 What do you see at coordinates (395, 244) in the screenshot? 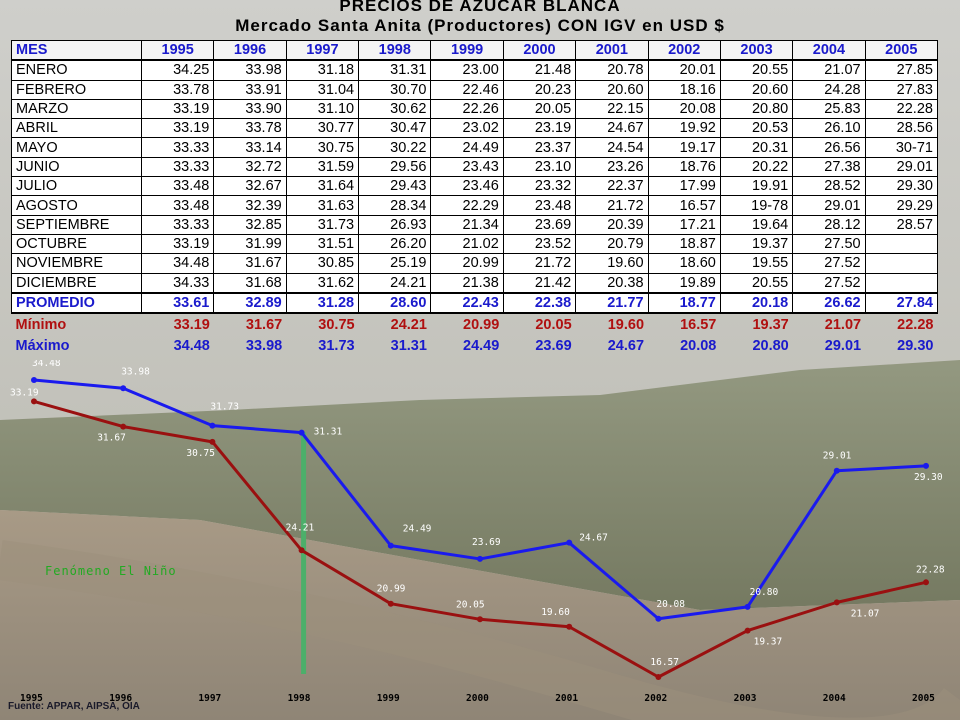
I see `table-cell: 26.20` at bounding box center [395, 244].